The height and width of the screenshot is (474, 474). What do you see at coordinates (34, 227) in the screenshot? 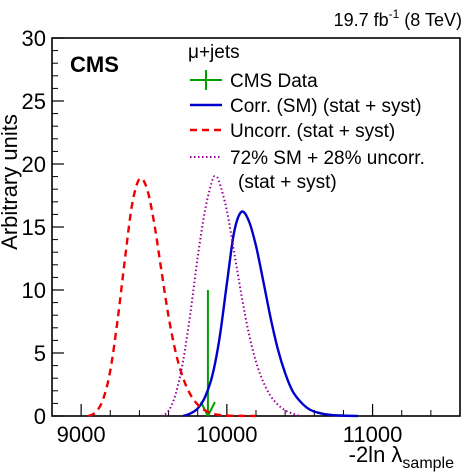
I see `y-tick-label: 15` at bounding box center [34, 227].